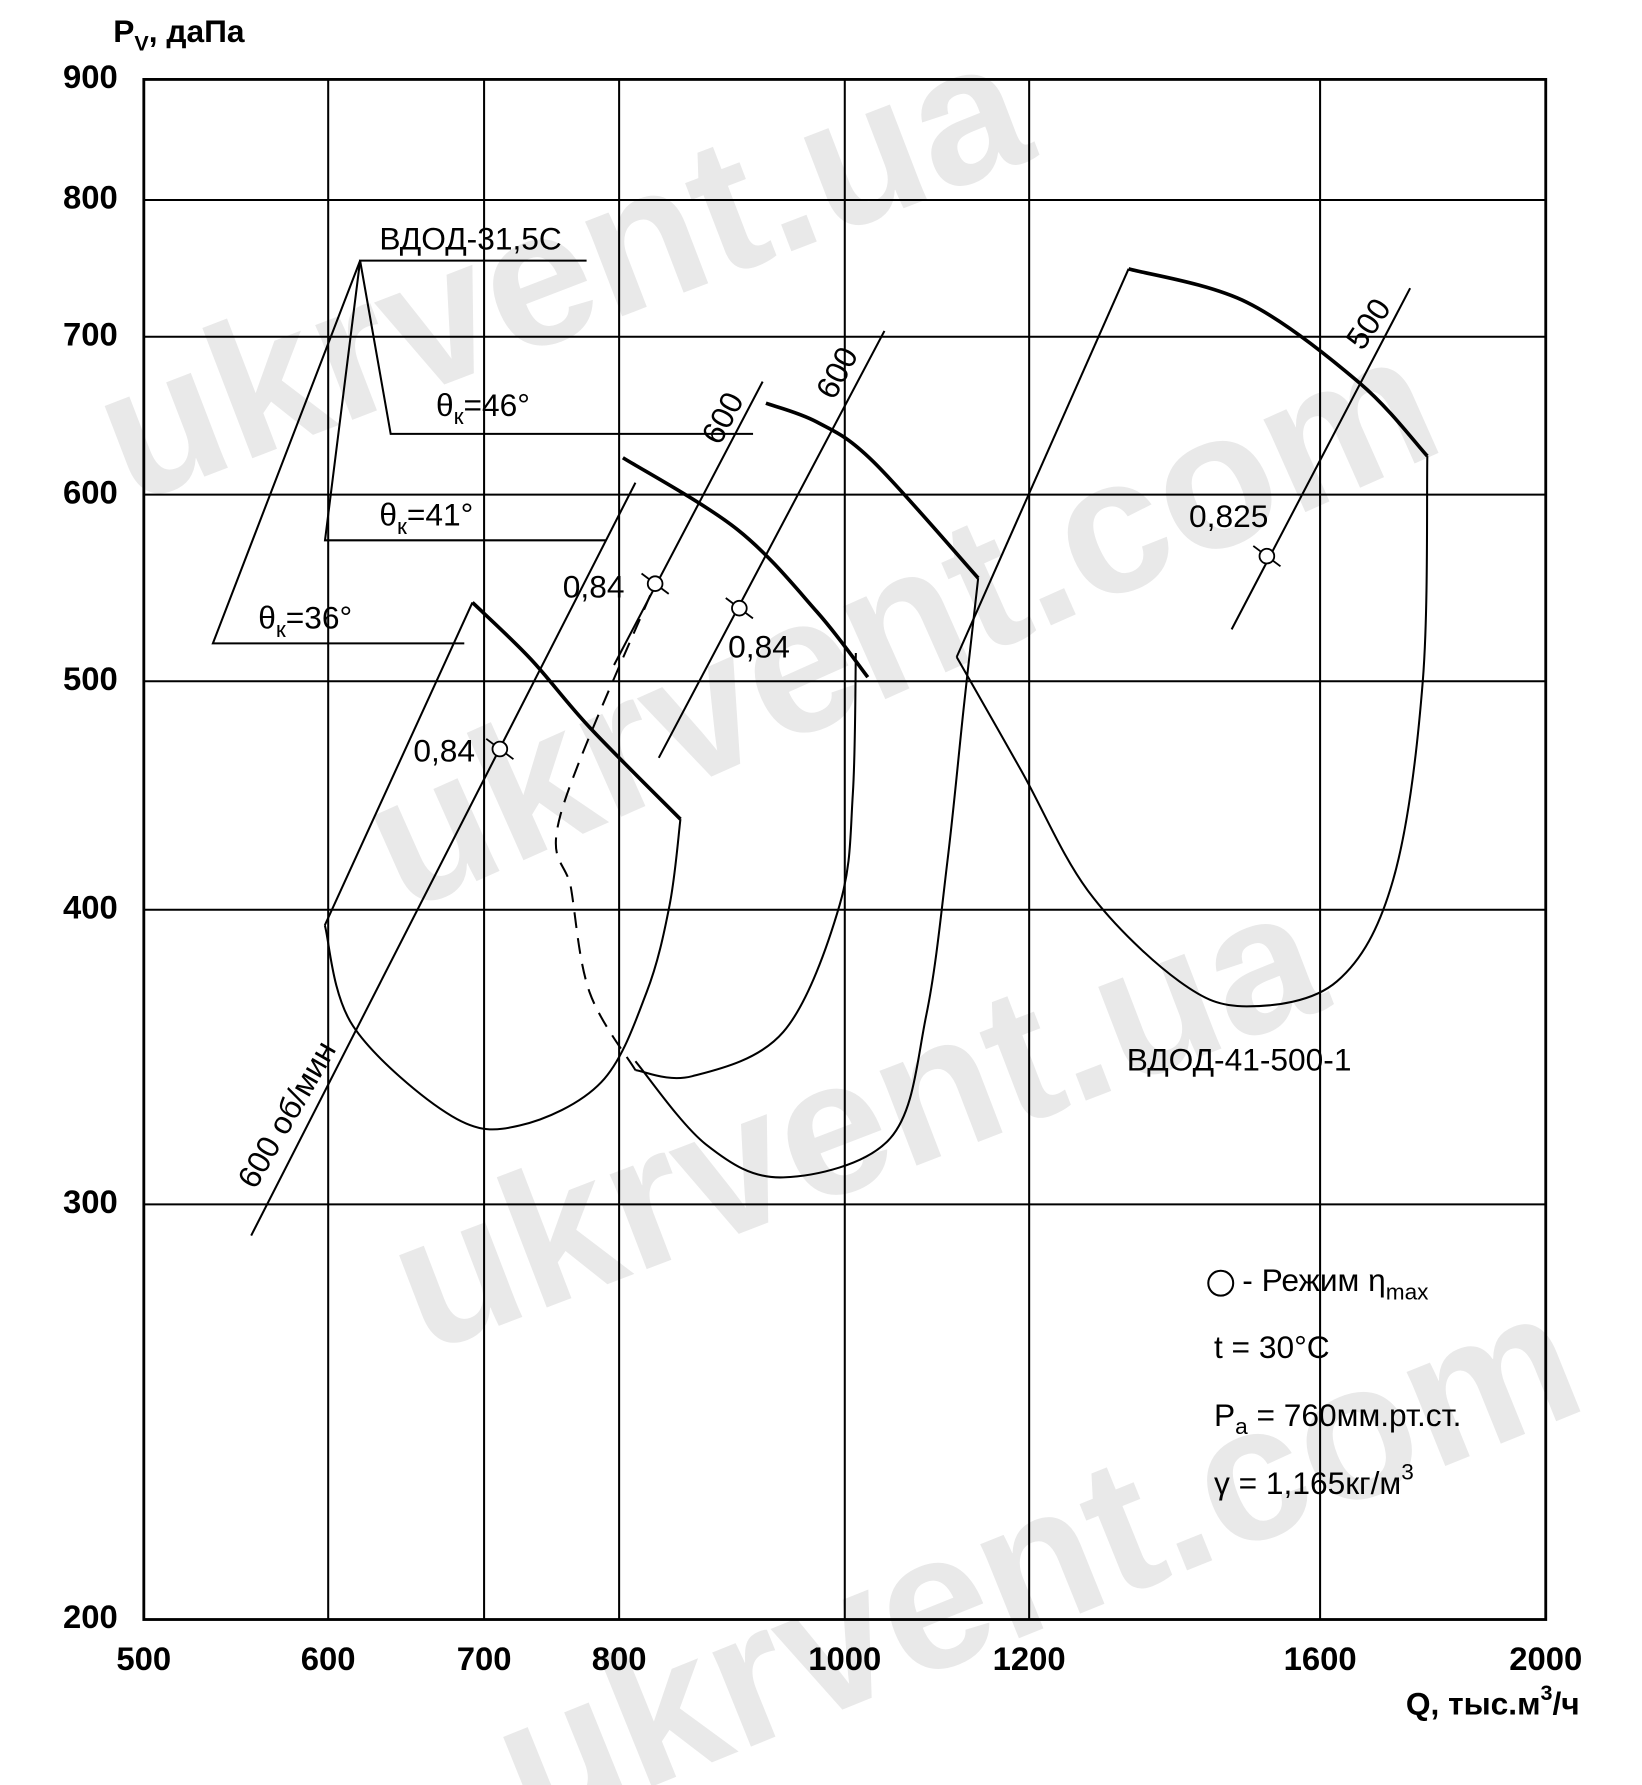 The height and width of the screenshot is (1785, 1642). What do you see at coordinates (123, 32) in the screenshot?
I see `y-axis-label-part: P` at bounding box center [123, 32].